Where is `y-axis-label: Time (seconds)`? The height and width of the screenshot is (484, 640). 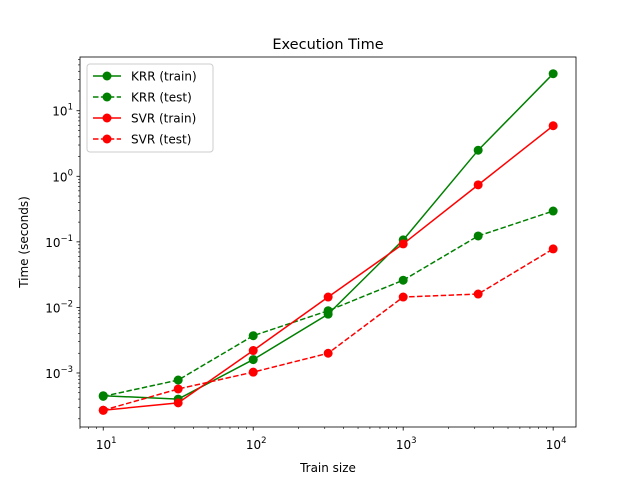
y-axis-label: Time (seconds) is located at coordinates (24, 242).